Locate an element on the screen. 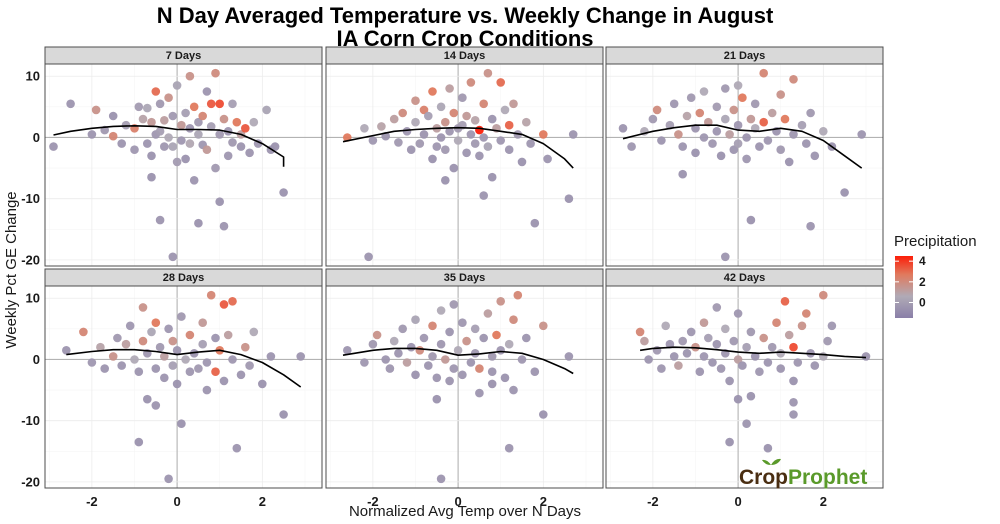 Image resolution: width=1000 pixels, height=524 pixels. legend-tick-label: 2 is located at coordinates (922, 282).